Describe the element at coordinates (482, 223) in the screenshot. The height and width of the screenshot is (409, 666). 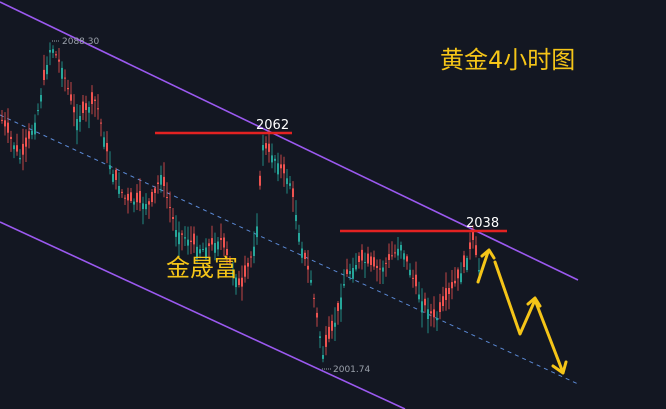
I see `resistance-label-2038: 2038` at that location.